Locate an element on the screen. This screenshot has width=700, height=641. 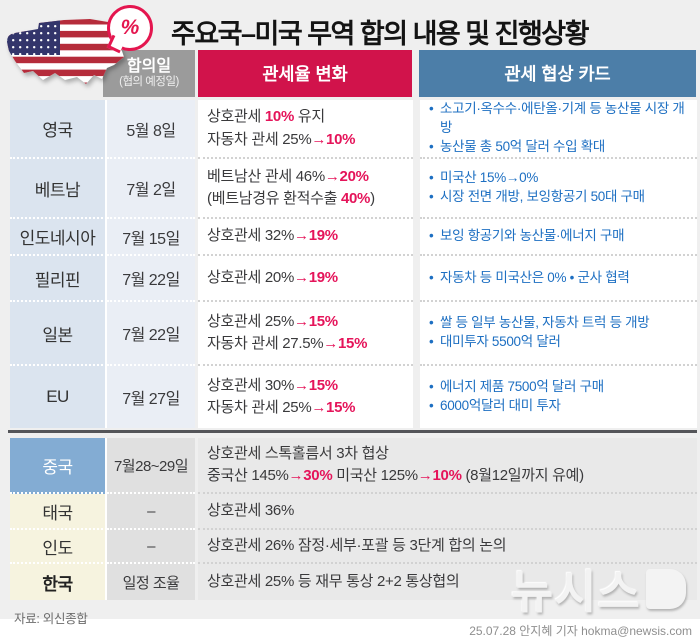
card-text: 소고기·옥수수·에탄올·기계 등 농산물 시장 개방 is located at coordinates (562, 118).